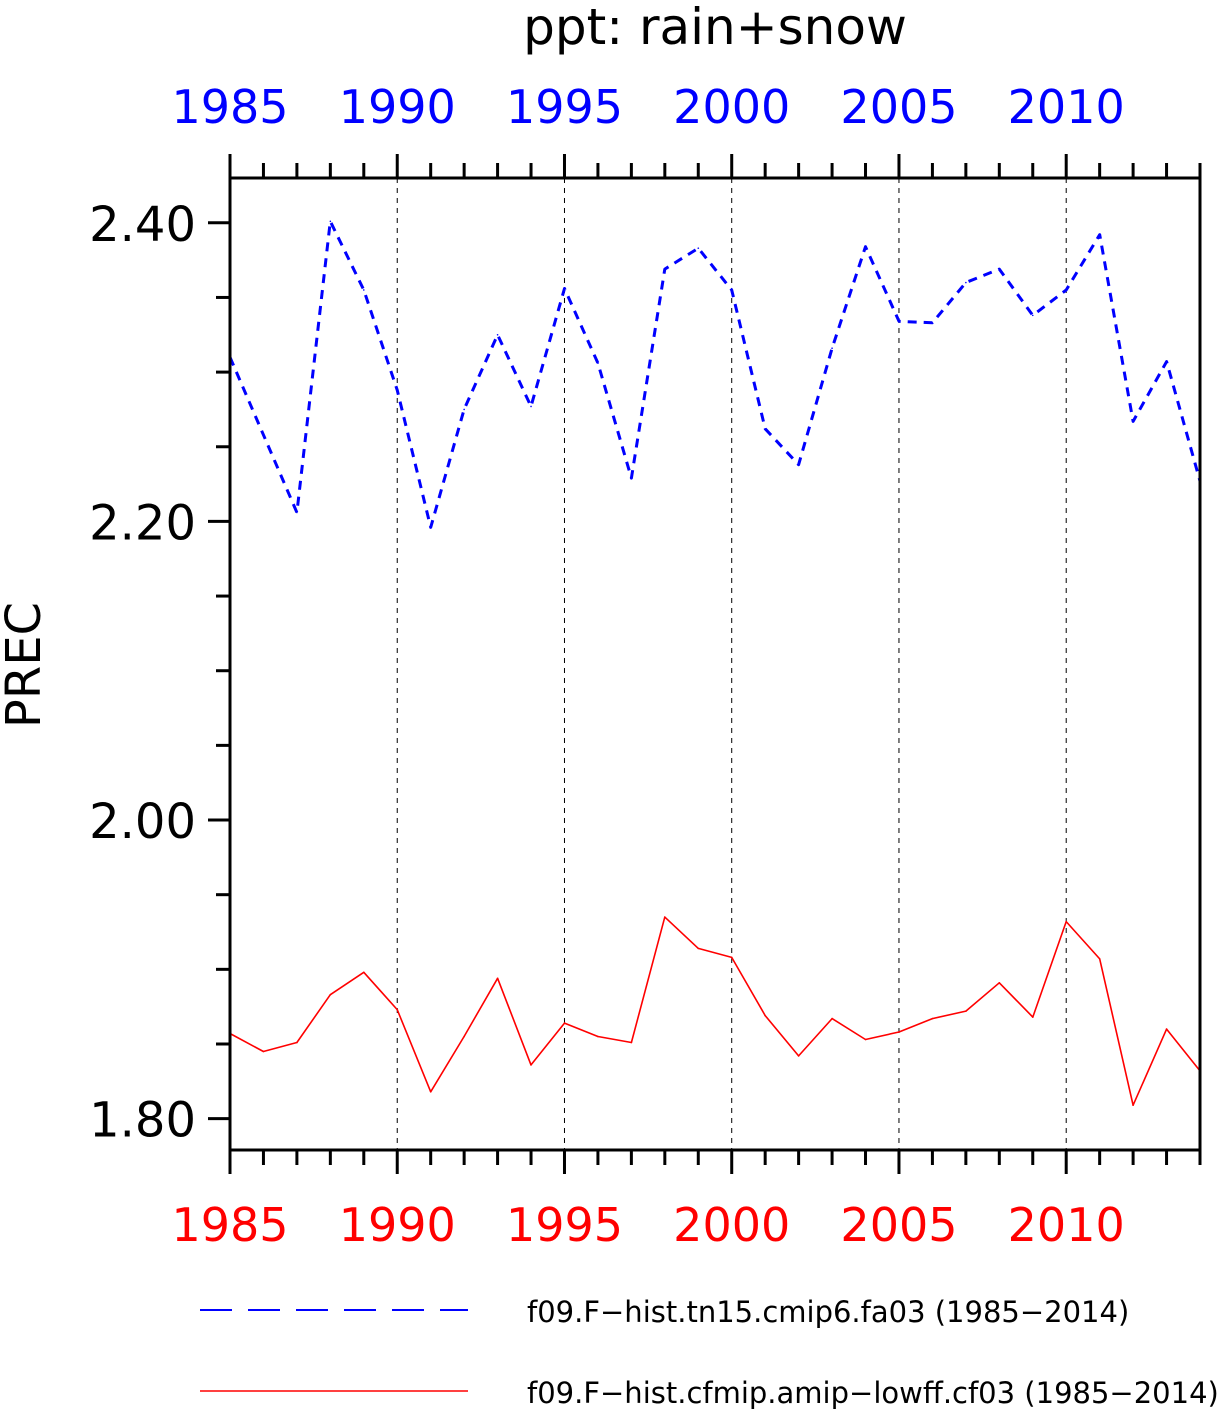 This screenshot has height=1410, width=1224. I want to click on x-bottom-tick-label: 2000, so click(731, 1225).